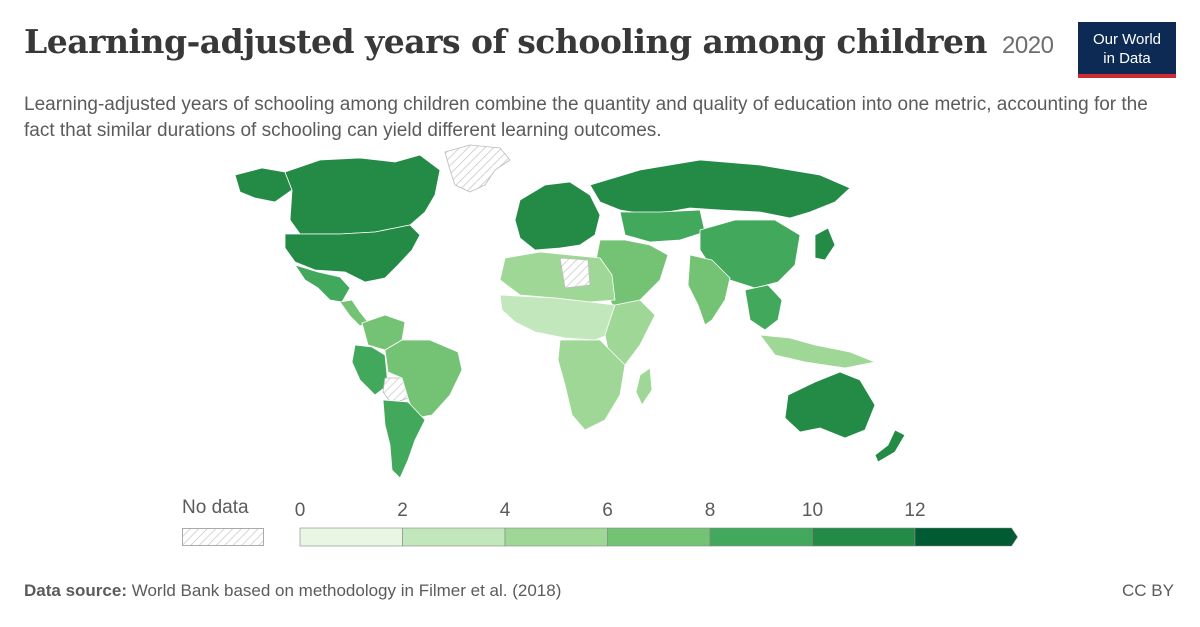 Image resolution: width=1200 pixels, height=627 pixels. Describe the element at coordinates (423, 379) in the screenshot. I see `brazil-region` at that location.